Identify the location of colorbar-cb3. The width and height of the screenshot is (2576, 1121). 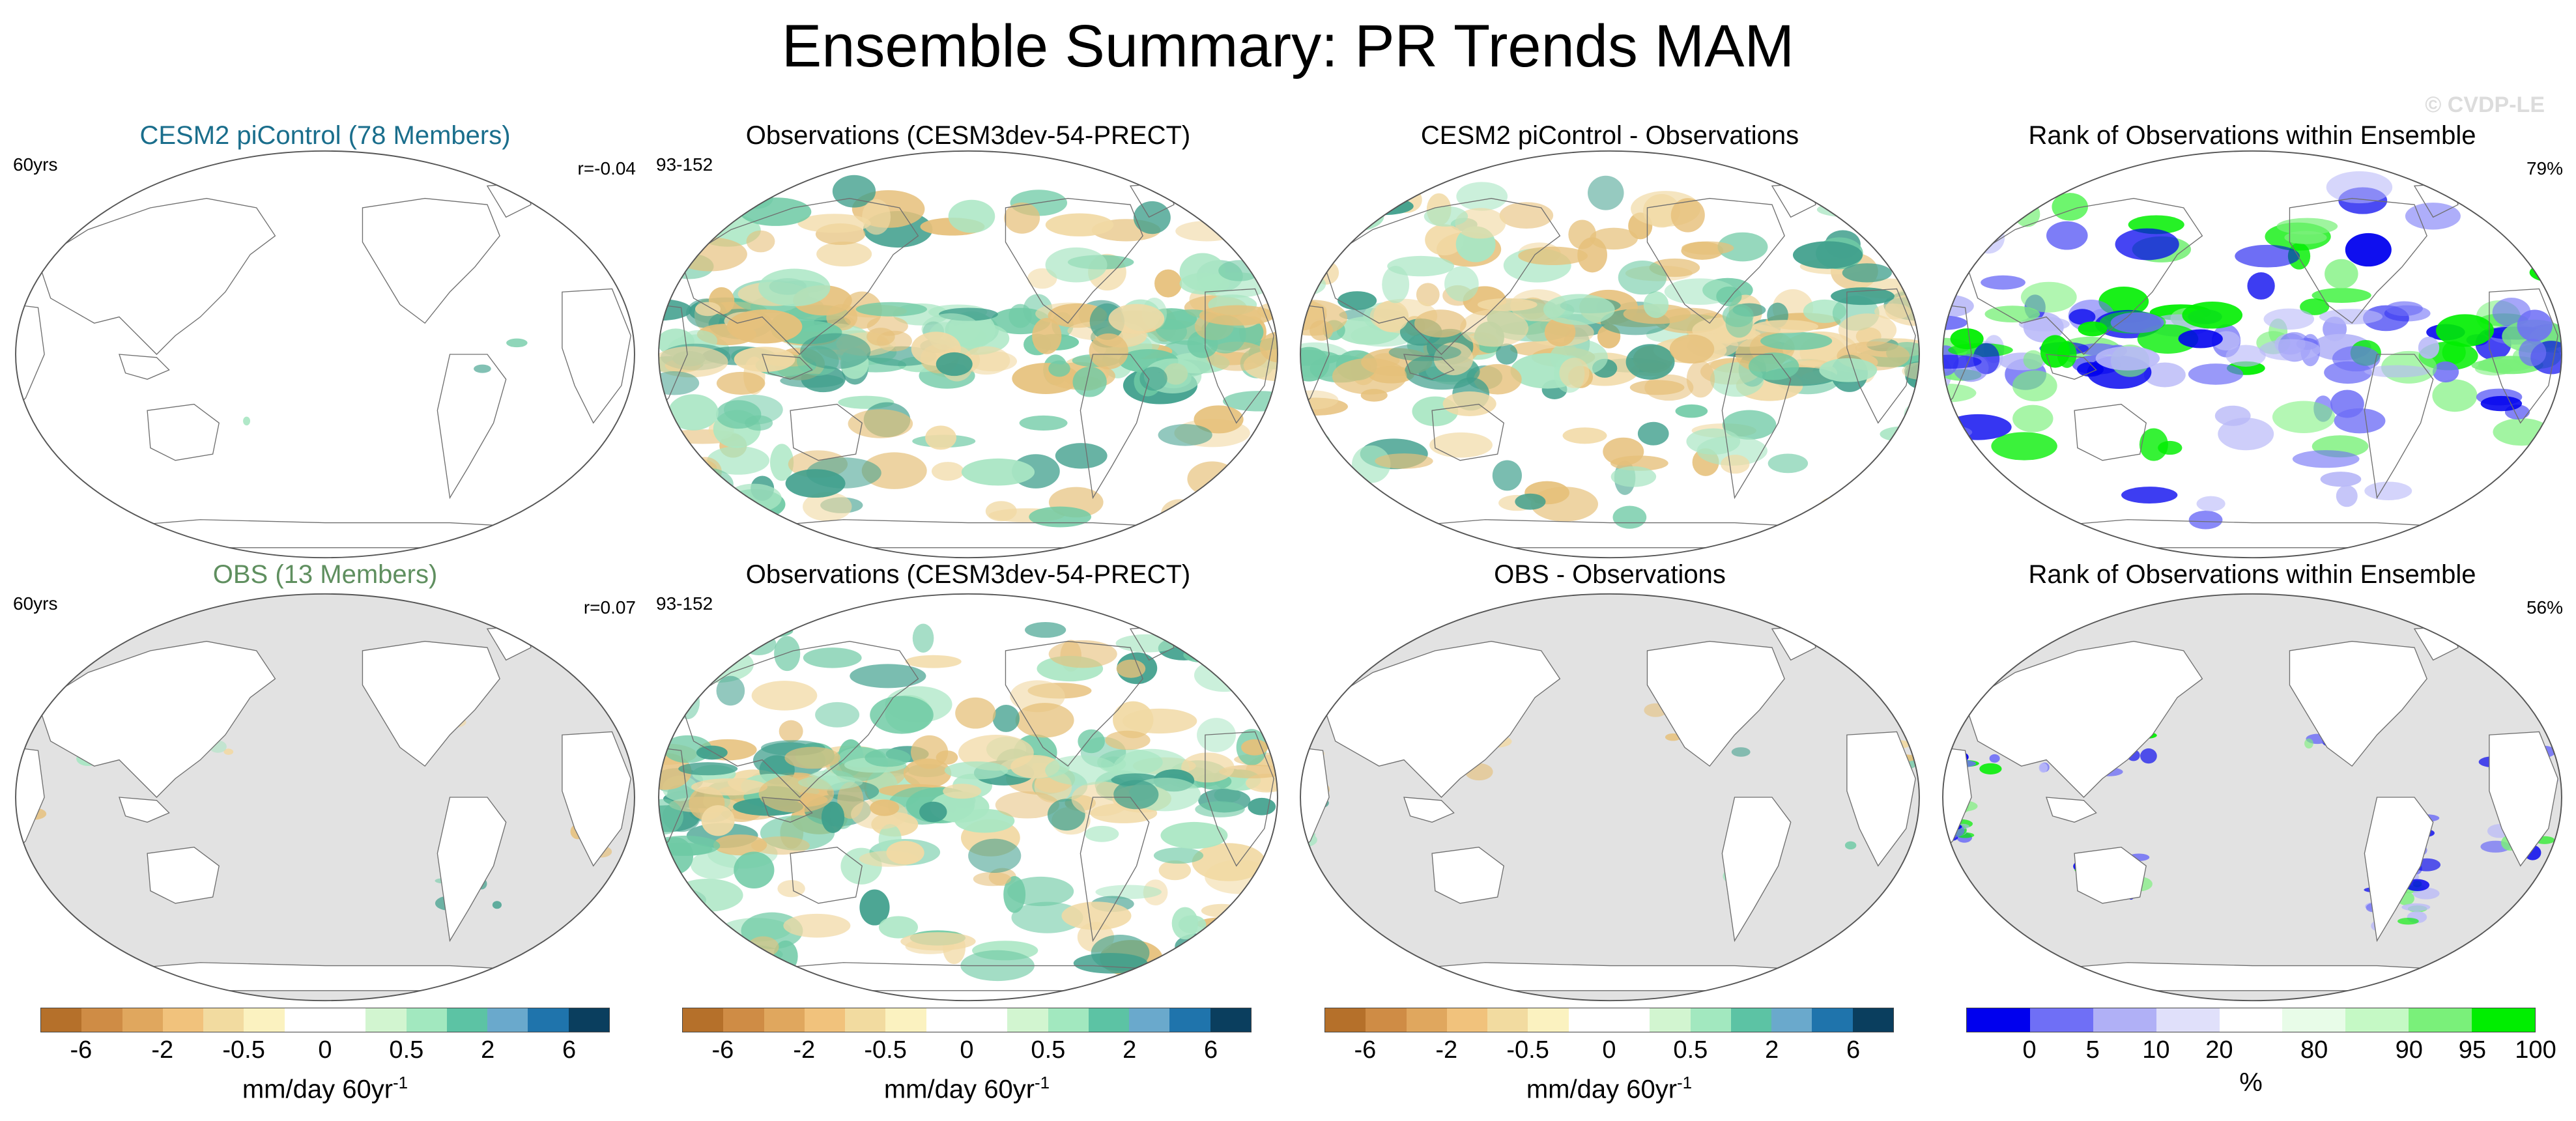
(2251, 1020).